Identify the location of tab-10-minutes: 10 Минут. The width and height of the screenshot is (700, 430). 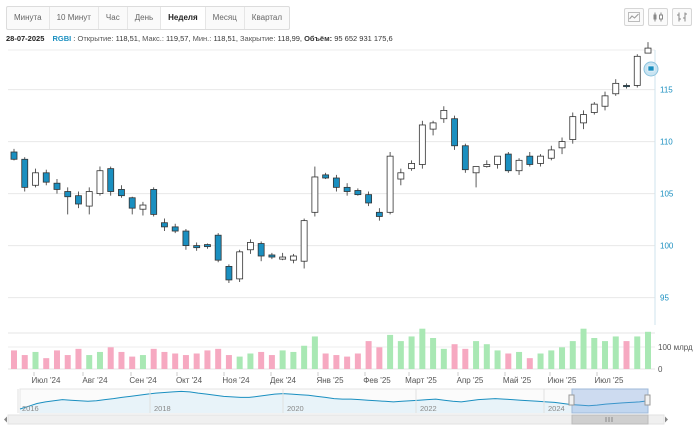
(74, 18).